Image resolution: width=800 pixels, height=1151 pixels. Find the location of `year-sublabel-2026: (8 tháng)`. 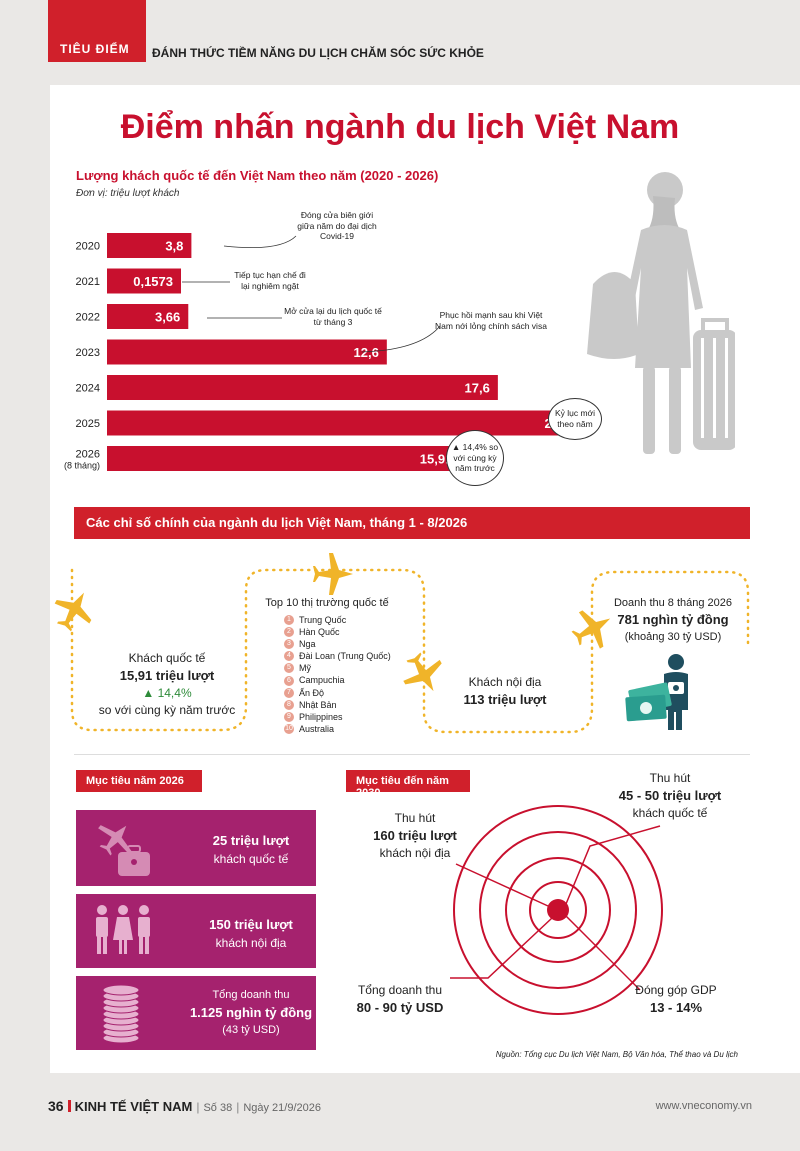

year-sublabel-2026: (8 tháng) is located at coordinates (82, 466).